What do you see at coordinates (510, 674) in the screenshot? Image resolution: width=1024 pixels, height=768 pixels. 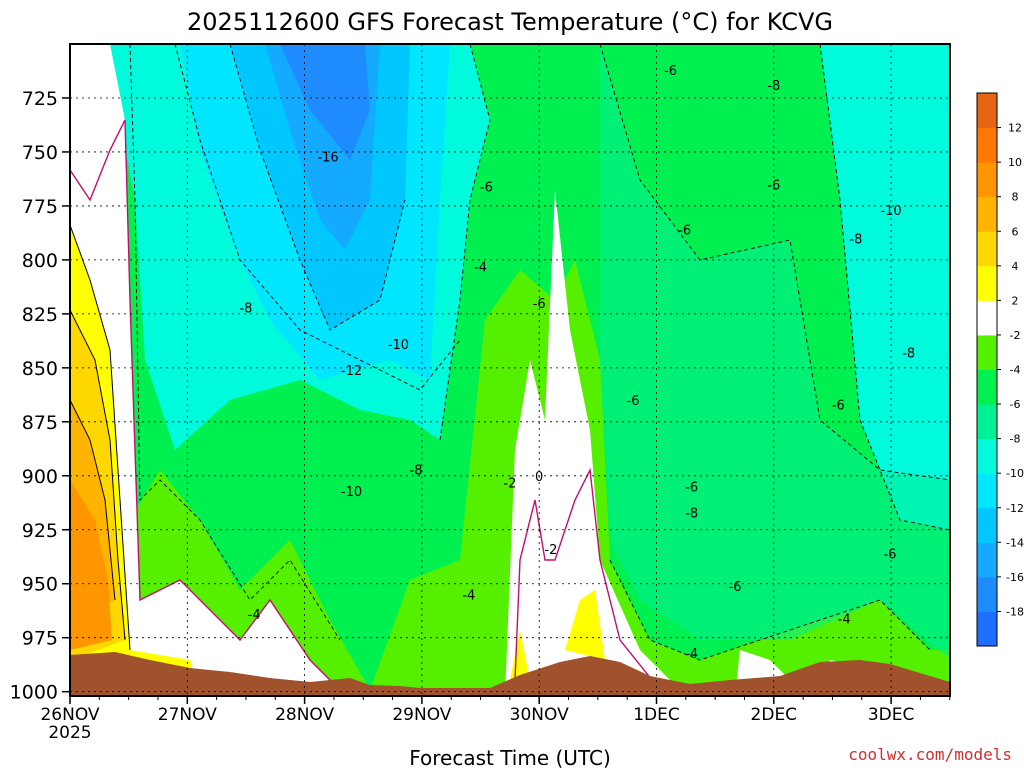 I see `terrain` at bounding box center [510, 674].